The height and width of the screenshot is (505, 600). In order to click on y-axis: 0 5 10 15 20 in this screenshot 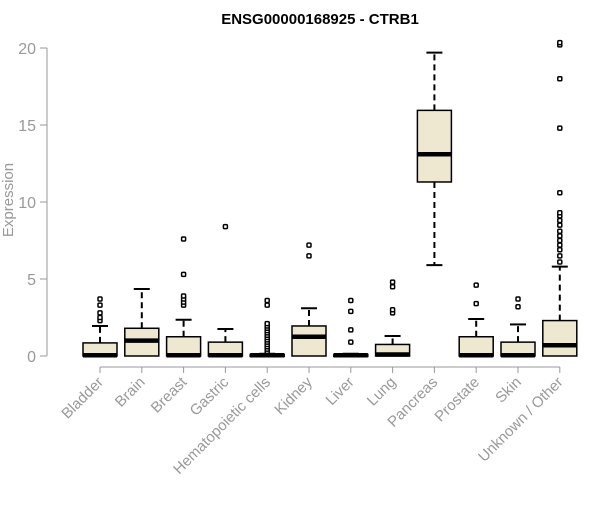, I will do `click(33, 203)`.